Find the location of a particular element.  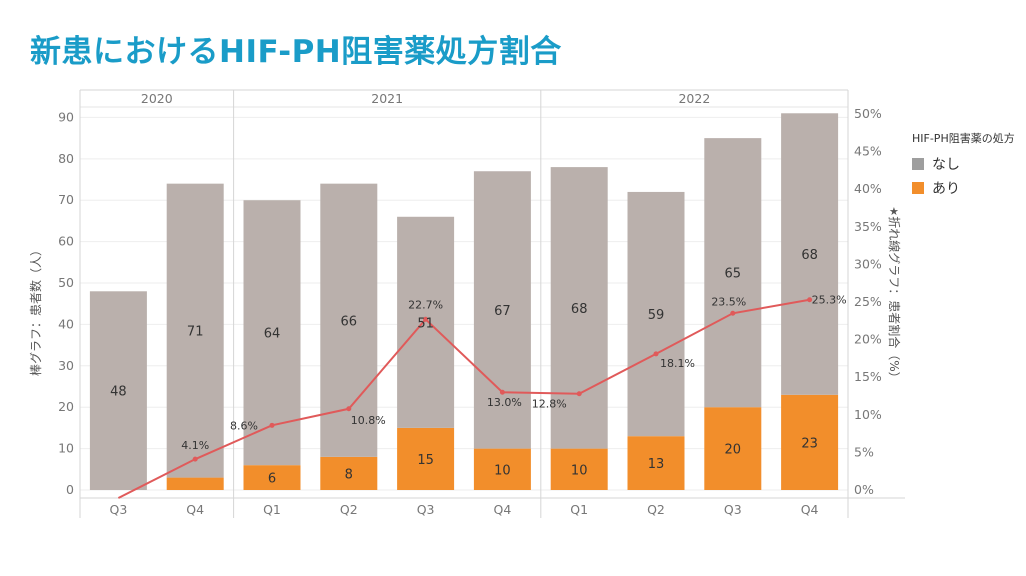

bar-label-yes: 20 is located at coordinates (733, 450).